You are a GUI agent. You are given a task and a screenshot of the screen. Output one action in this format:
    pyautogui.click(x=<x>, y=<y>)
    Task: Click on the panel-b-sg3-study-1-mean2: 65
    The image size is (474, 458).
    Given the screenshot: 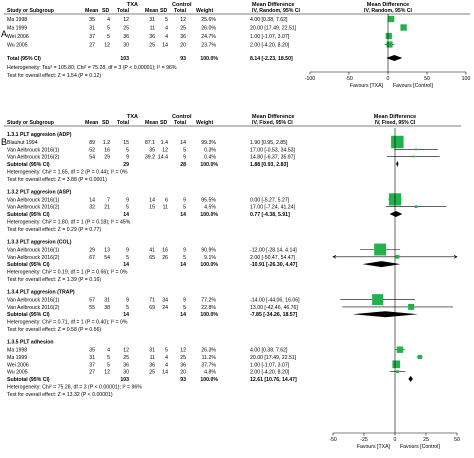 What is the action you would take?
    pyautogui.click(x=152, y=258)
    